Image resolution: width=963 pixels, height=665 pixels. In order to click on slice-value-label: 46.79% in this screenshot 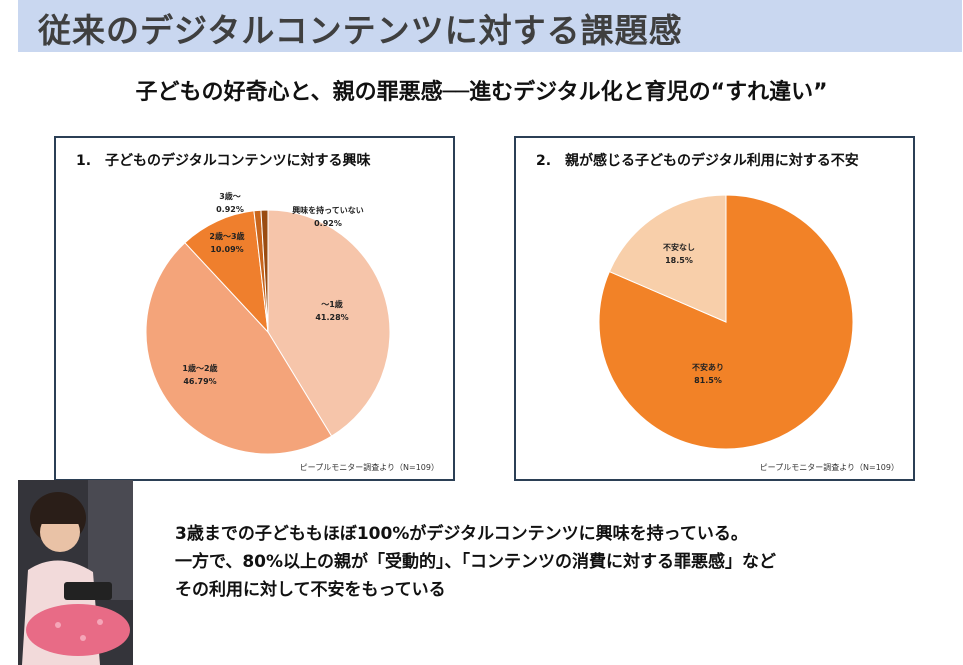, I will do `click(199, 381)`.